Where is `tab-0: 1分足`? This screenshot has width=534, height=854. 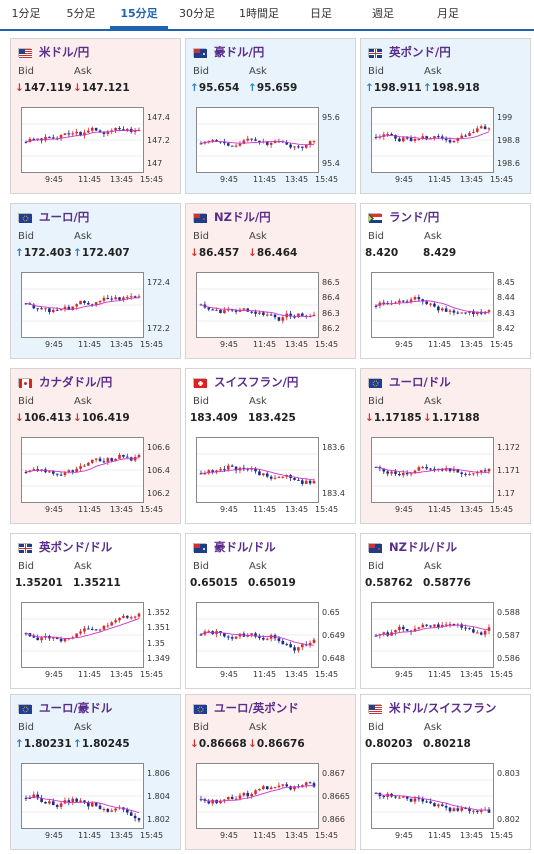
tab-0: 1分足 is located at coordinates (26, 13).